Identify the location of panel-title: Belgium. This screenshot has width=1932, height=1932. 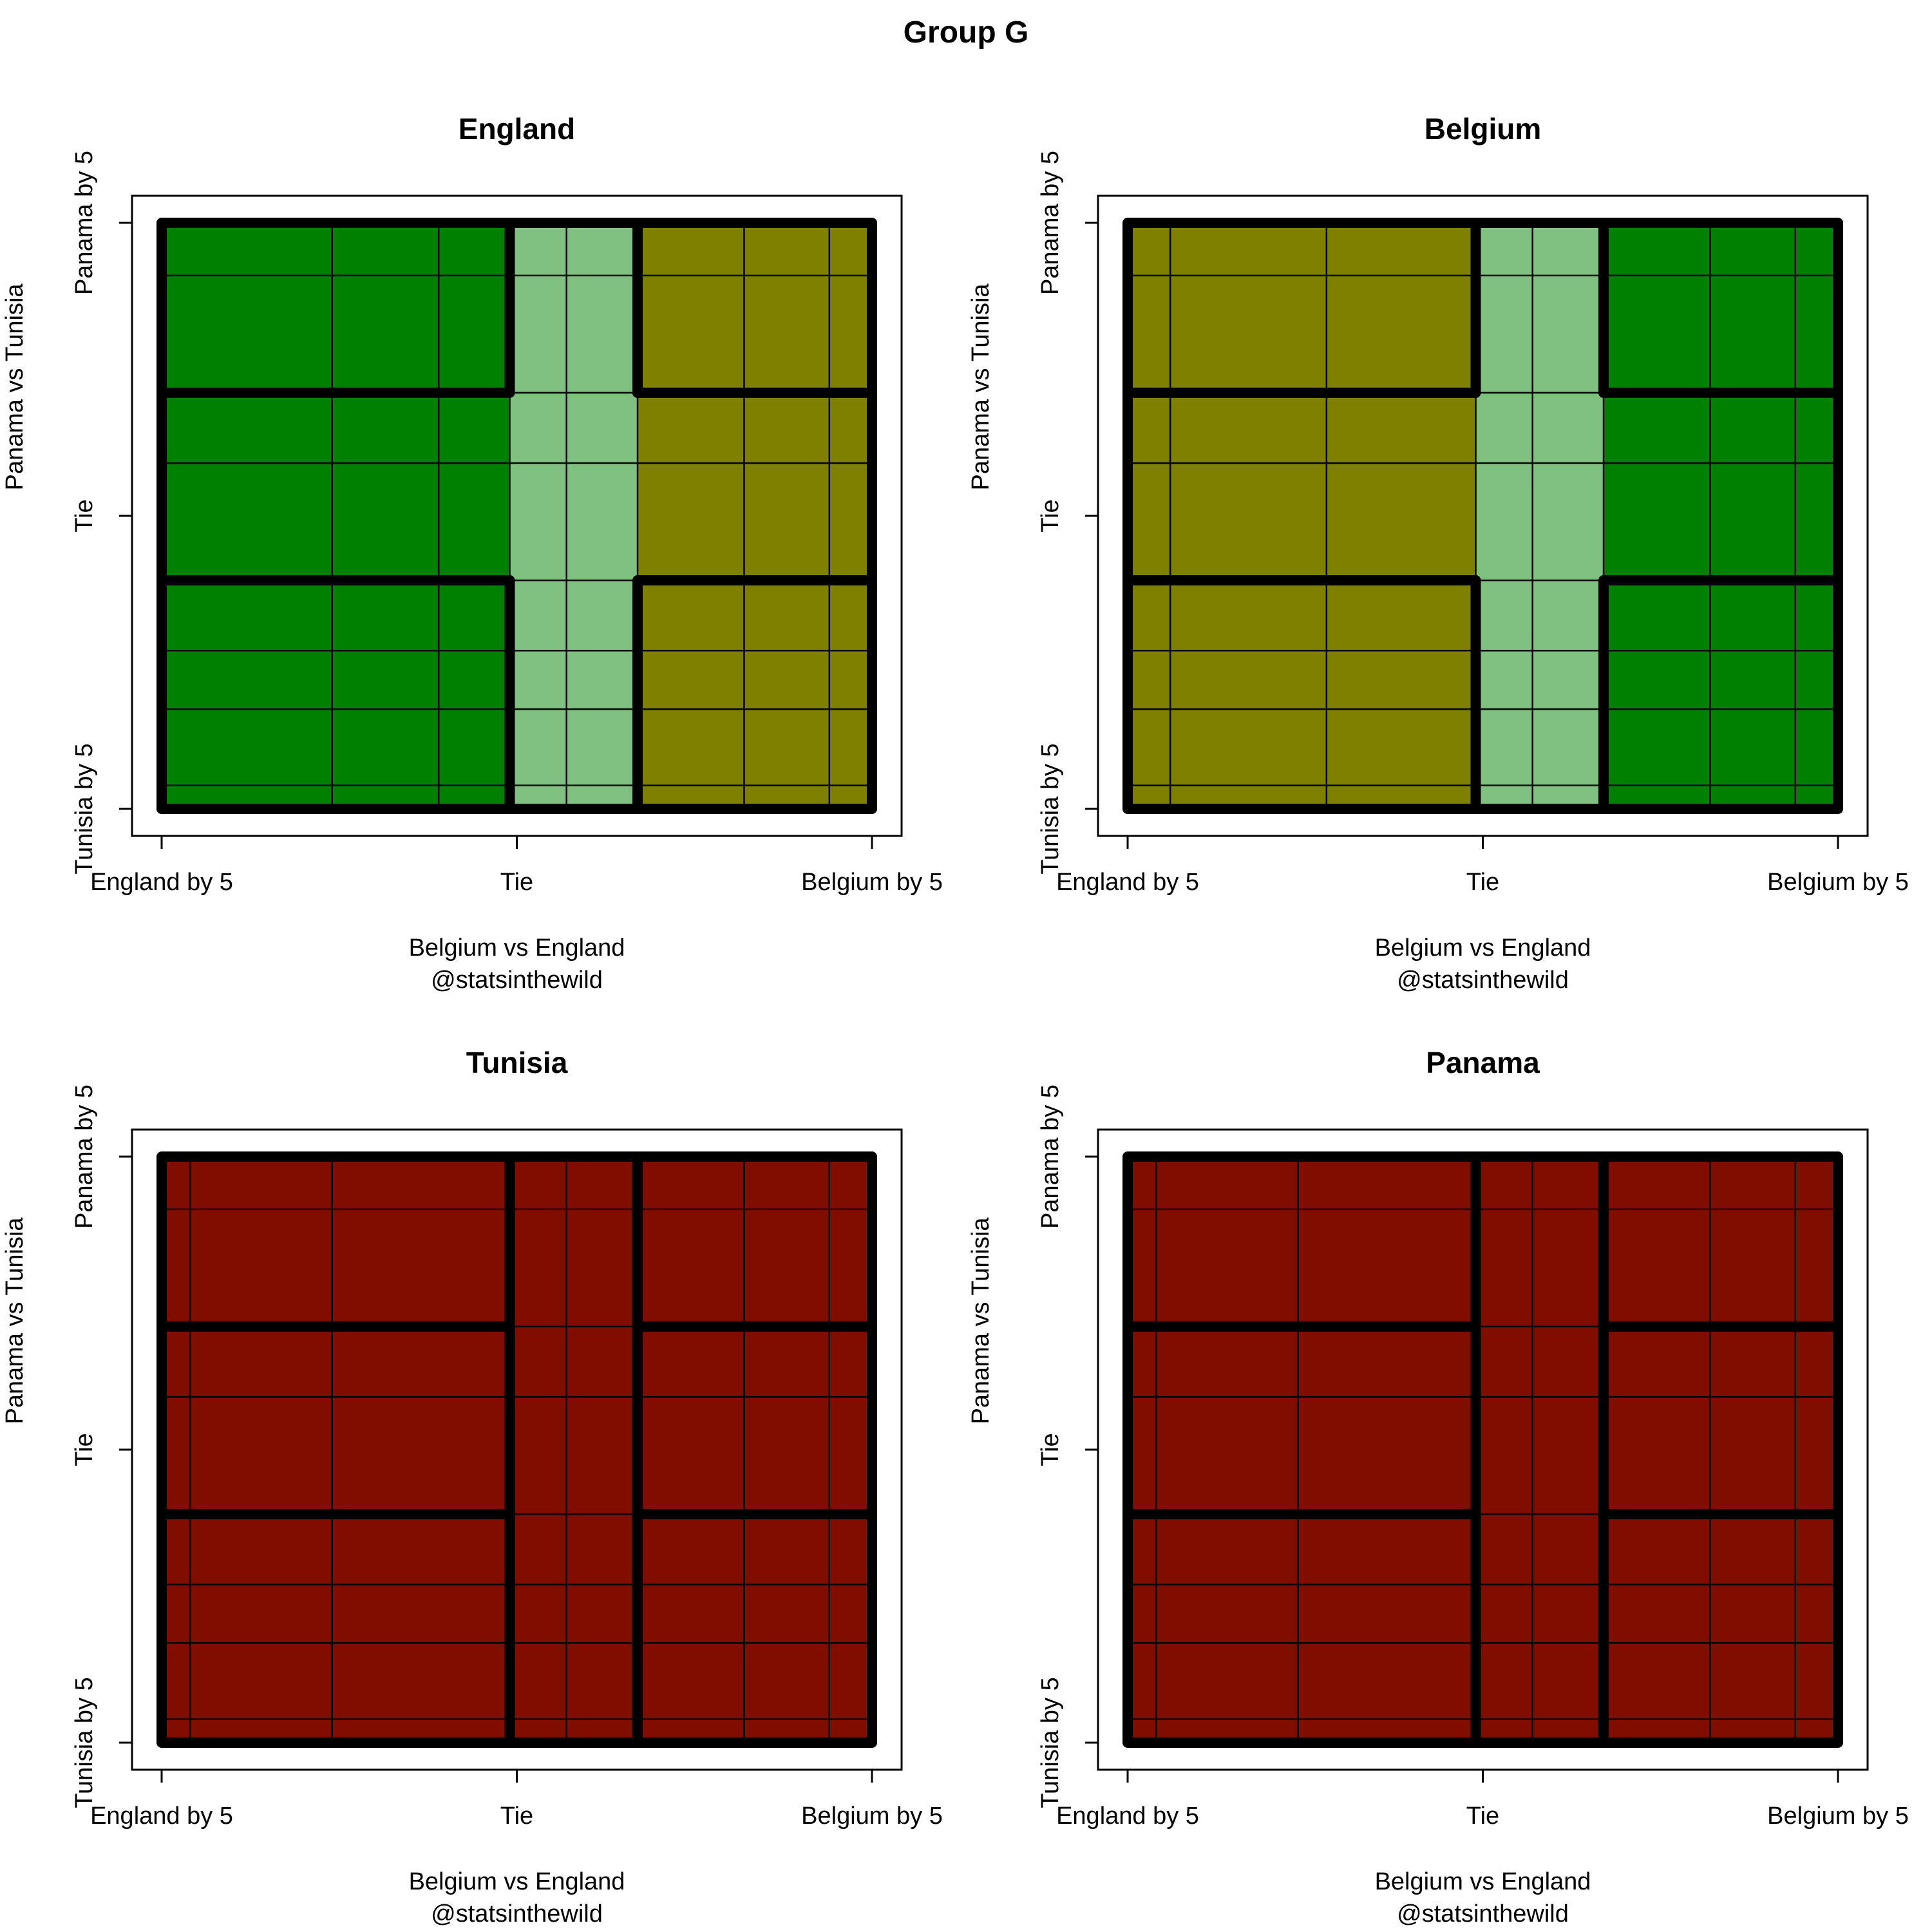
(1483, 129).